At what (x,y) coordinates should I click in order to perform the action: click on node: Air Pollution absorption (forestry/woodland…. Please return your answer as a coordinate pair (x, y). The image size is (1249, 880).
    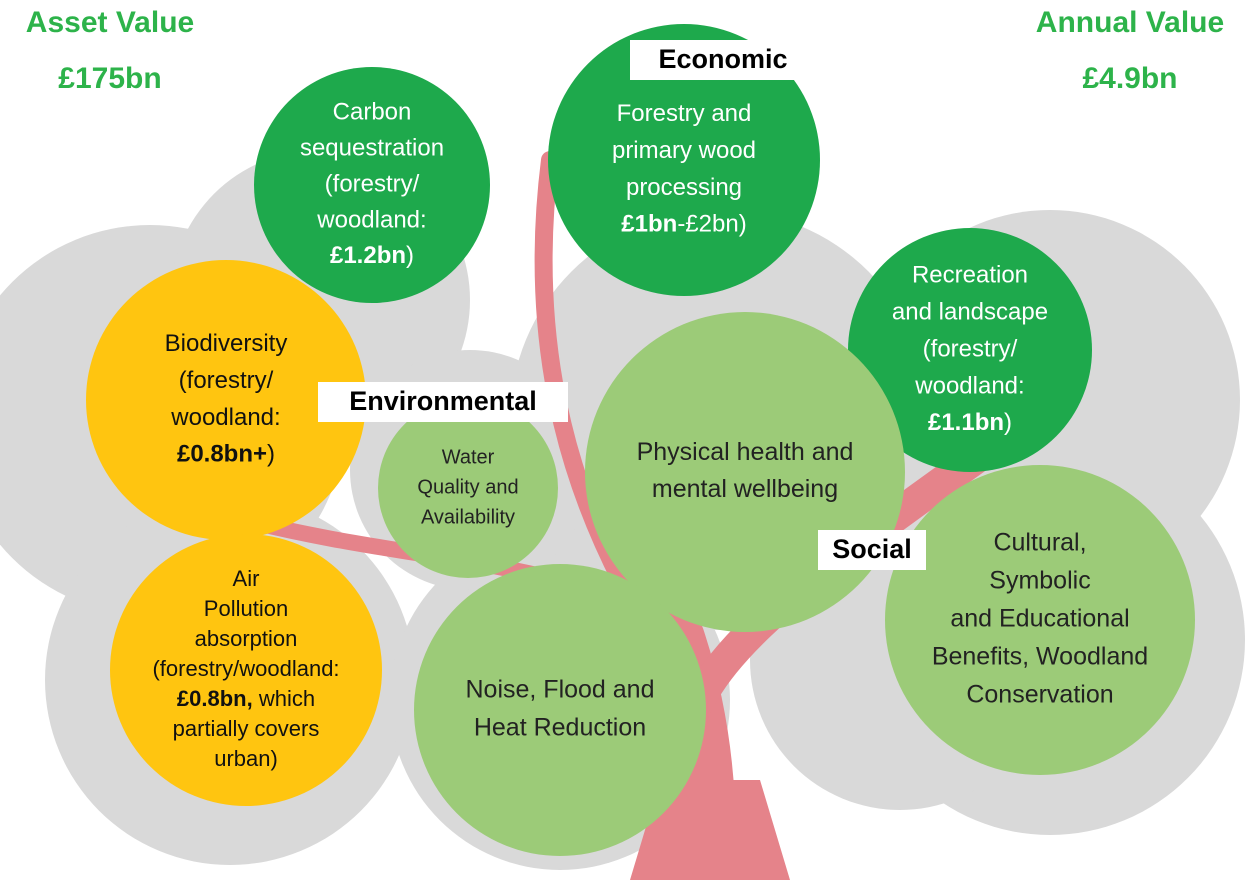
    Looking at the image, I should click on (246, 670).